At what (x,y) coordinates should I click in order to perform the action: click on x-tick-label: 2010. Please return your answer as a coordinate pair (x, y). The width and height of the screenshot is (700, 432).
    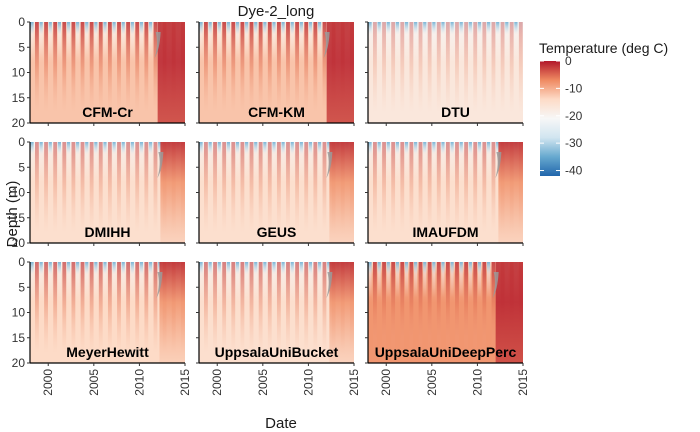
    Looking at the image, I should click on (477, 382).